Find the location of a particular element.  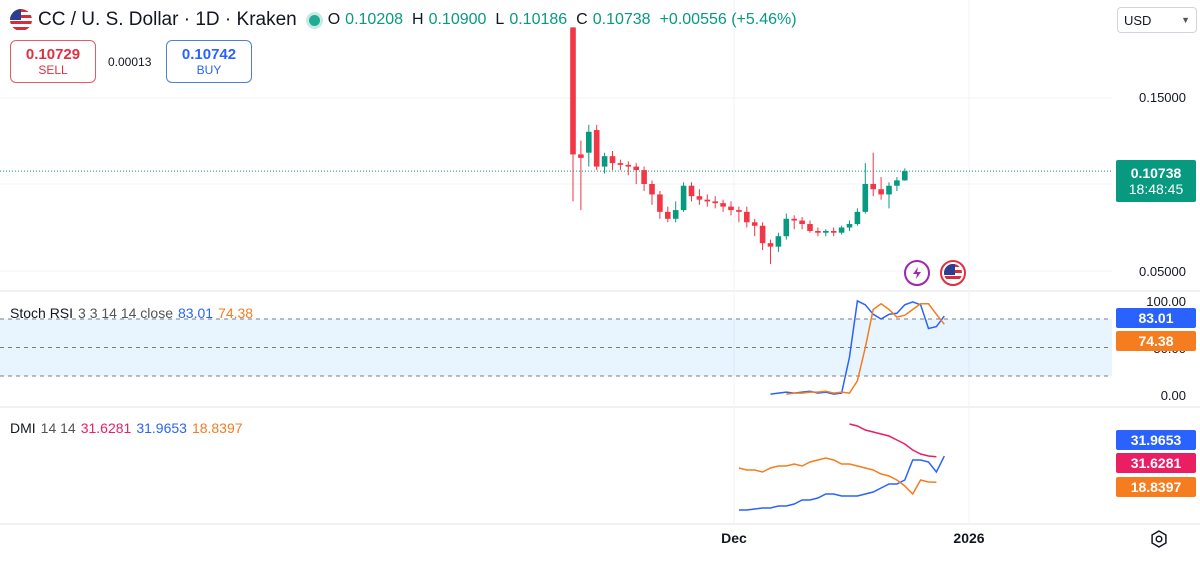

close-value: 0.10738 is located at coordinates (621, 19).